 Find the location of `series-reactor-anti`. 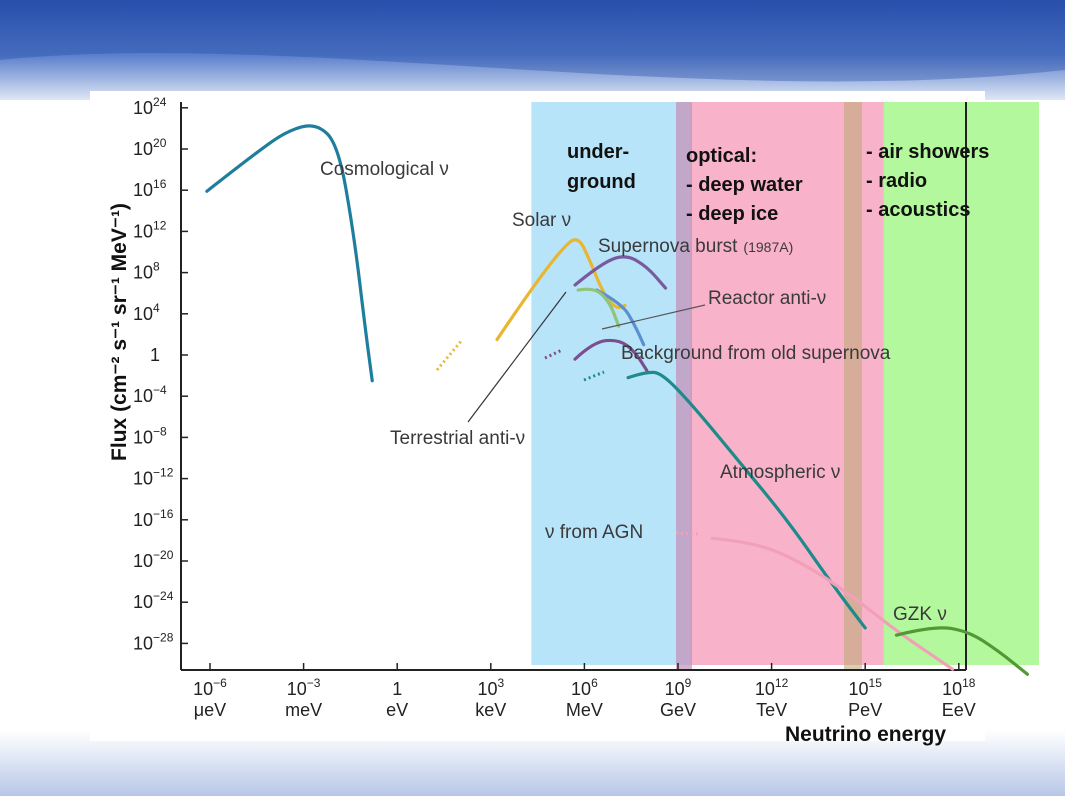

series-reactor-anti is located at coordinates (620, 317).